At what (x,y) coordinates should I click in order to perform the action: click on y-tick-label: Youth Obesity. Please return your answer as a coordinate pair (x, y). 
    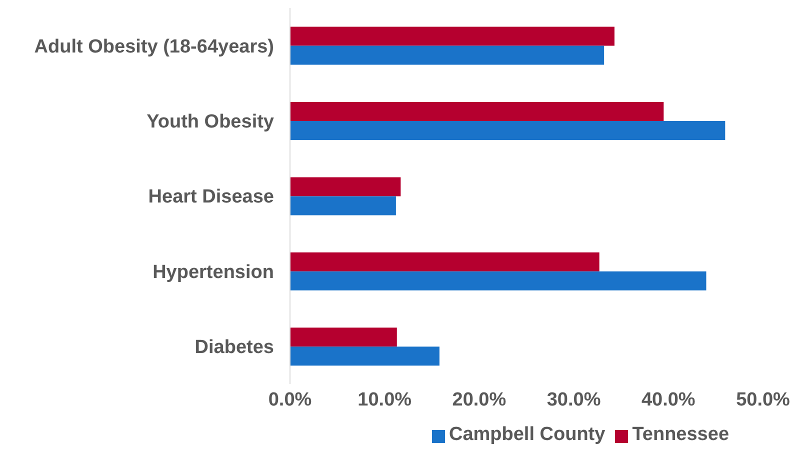
    Looking at the image, I should click on (210, 122).